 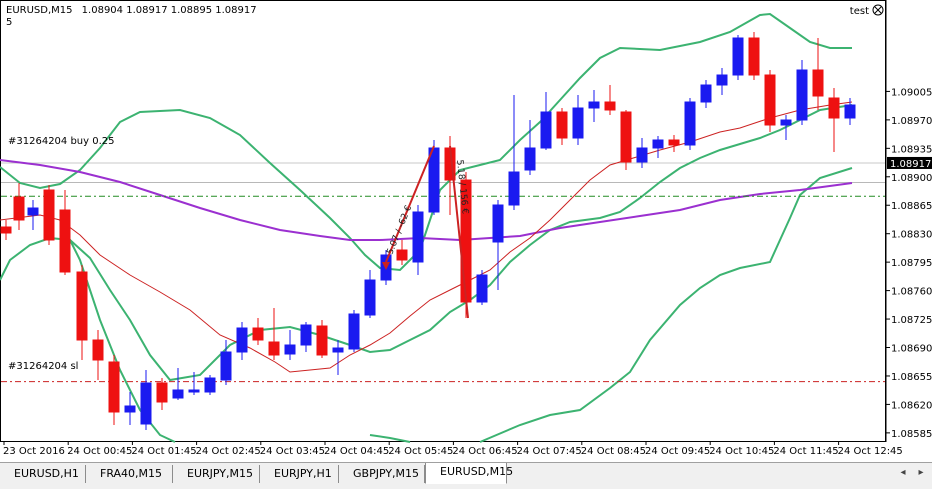 I want to click on time-tick-label: 24 Oct 10:45, so click(x=741, y=451).